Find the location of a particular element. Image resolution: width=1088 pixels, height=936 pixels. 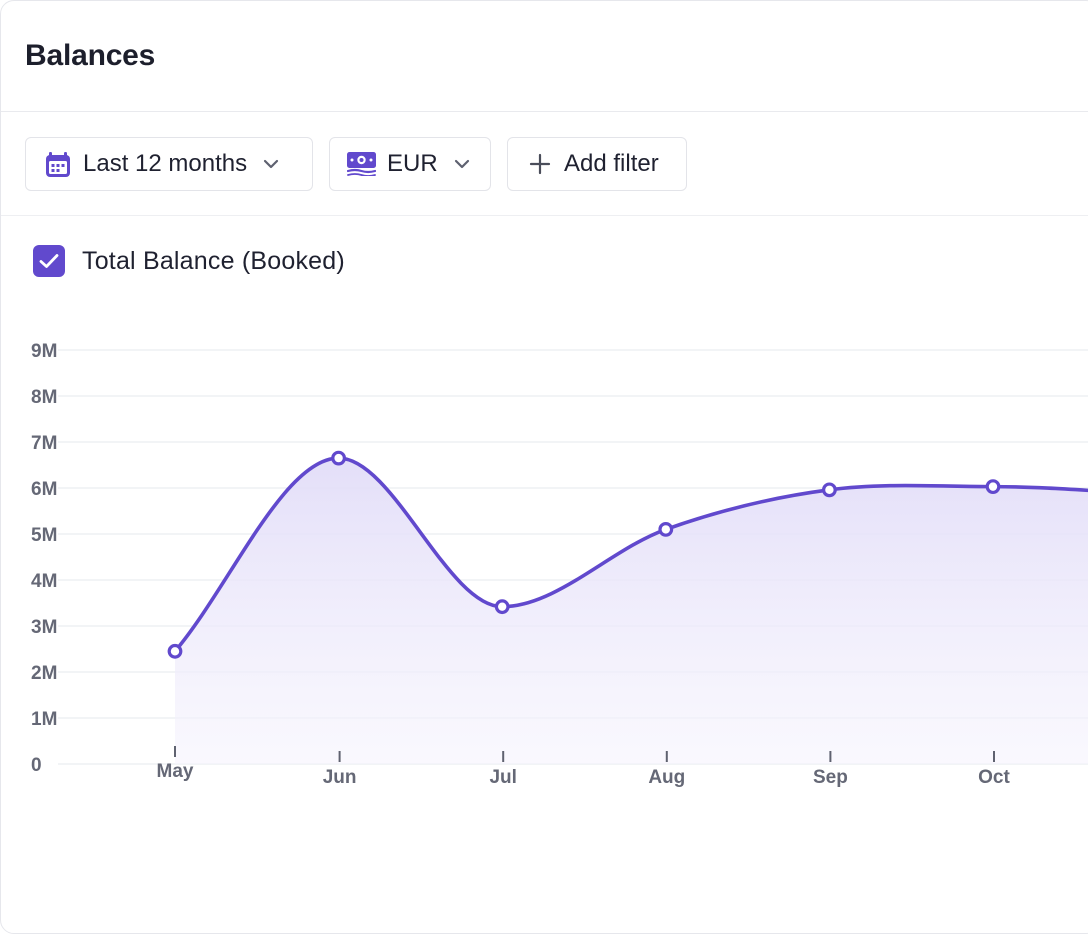

currency-filter-button: EUR is located at coordinates (410, 164).